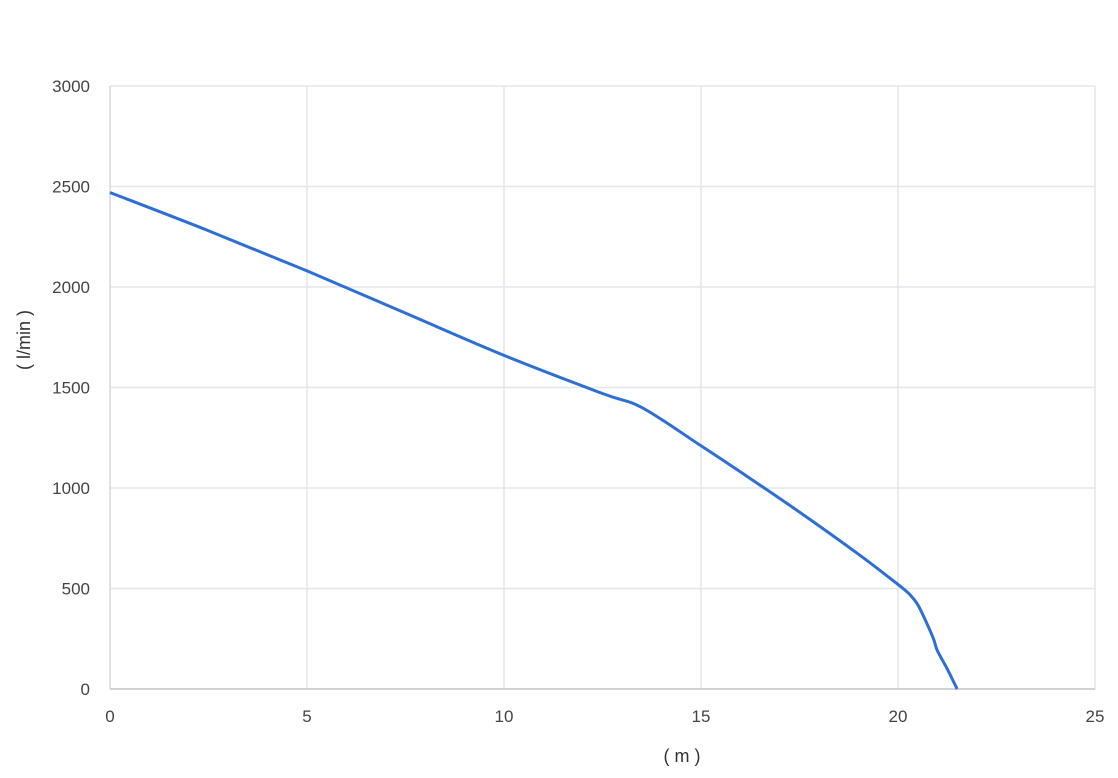 The height and width of the screenshot is (778, 1118). Describe the element at coordinates (1095, 716) in the screenshot. I see `x-tick-label: 25` at that location.